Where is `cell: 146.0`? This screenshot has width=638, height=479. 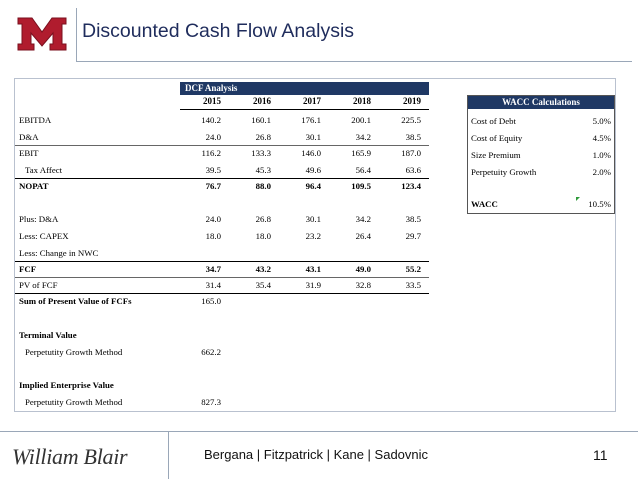 cell: 146.0 is located at coordinates (311, 153).